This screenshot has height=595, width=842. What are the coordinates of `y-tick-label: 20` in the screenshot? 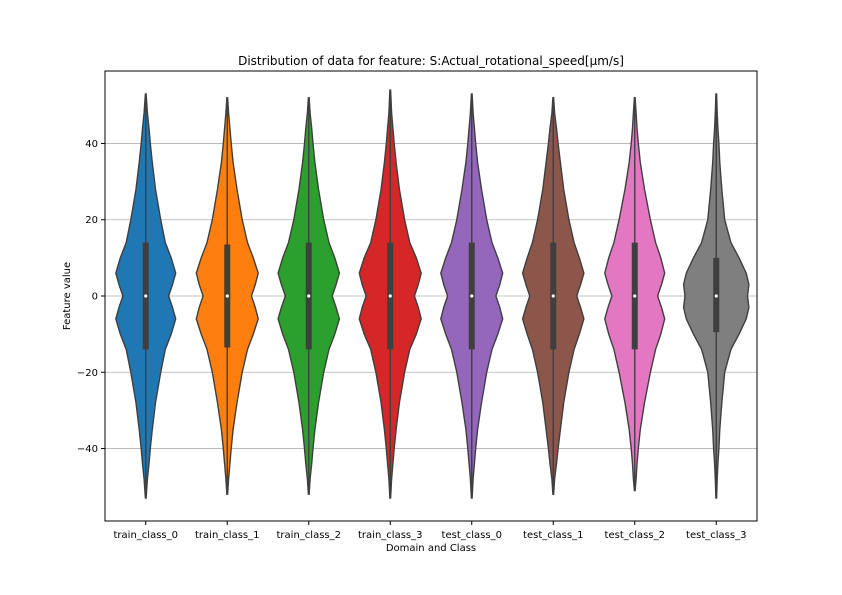 It's located at (91, 220).